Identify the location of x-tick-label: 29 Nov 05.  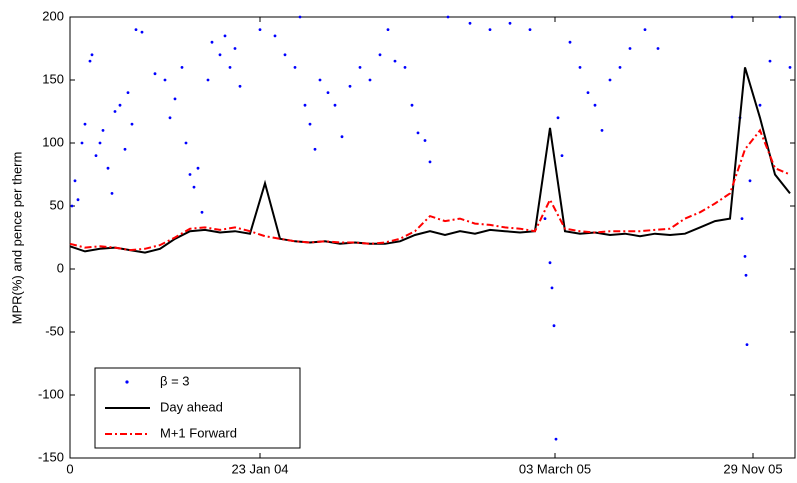
(752, 468).